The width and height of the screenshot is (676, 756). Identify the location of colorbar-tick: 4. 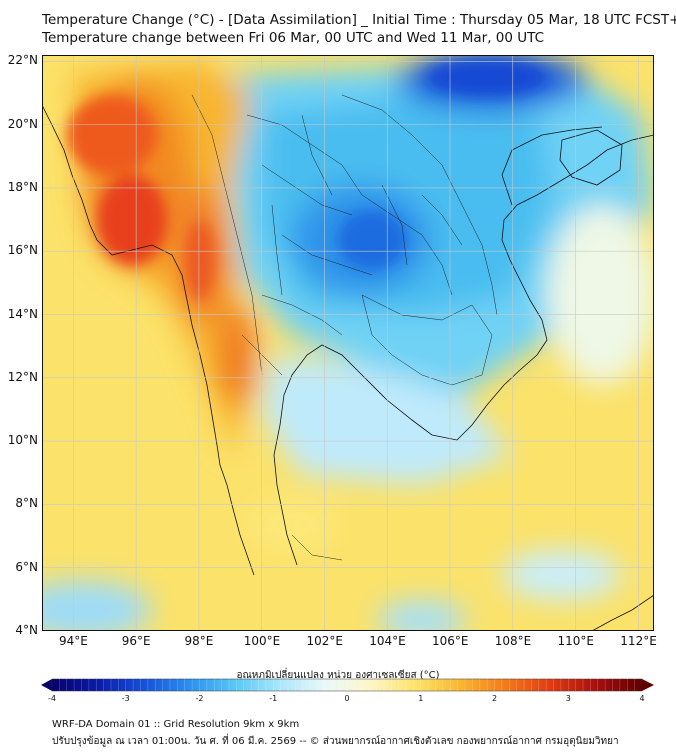
(642, 698).